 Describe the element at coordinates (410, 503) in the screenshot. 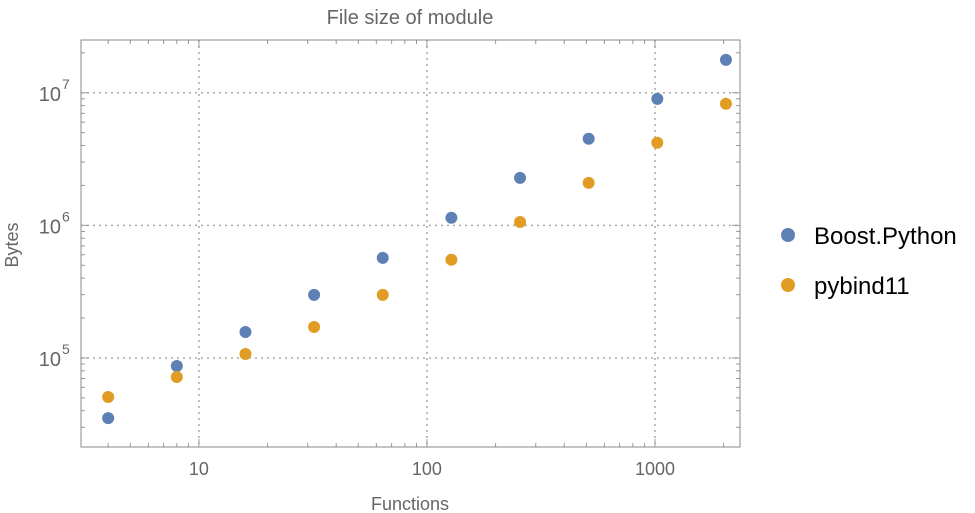

I see `x-axis-label: Functions` at that location.